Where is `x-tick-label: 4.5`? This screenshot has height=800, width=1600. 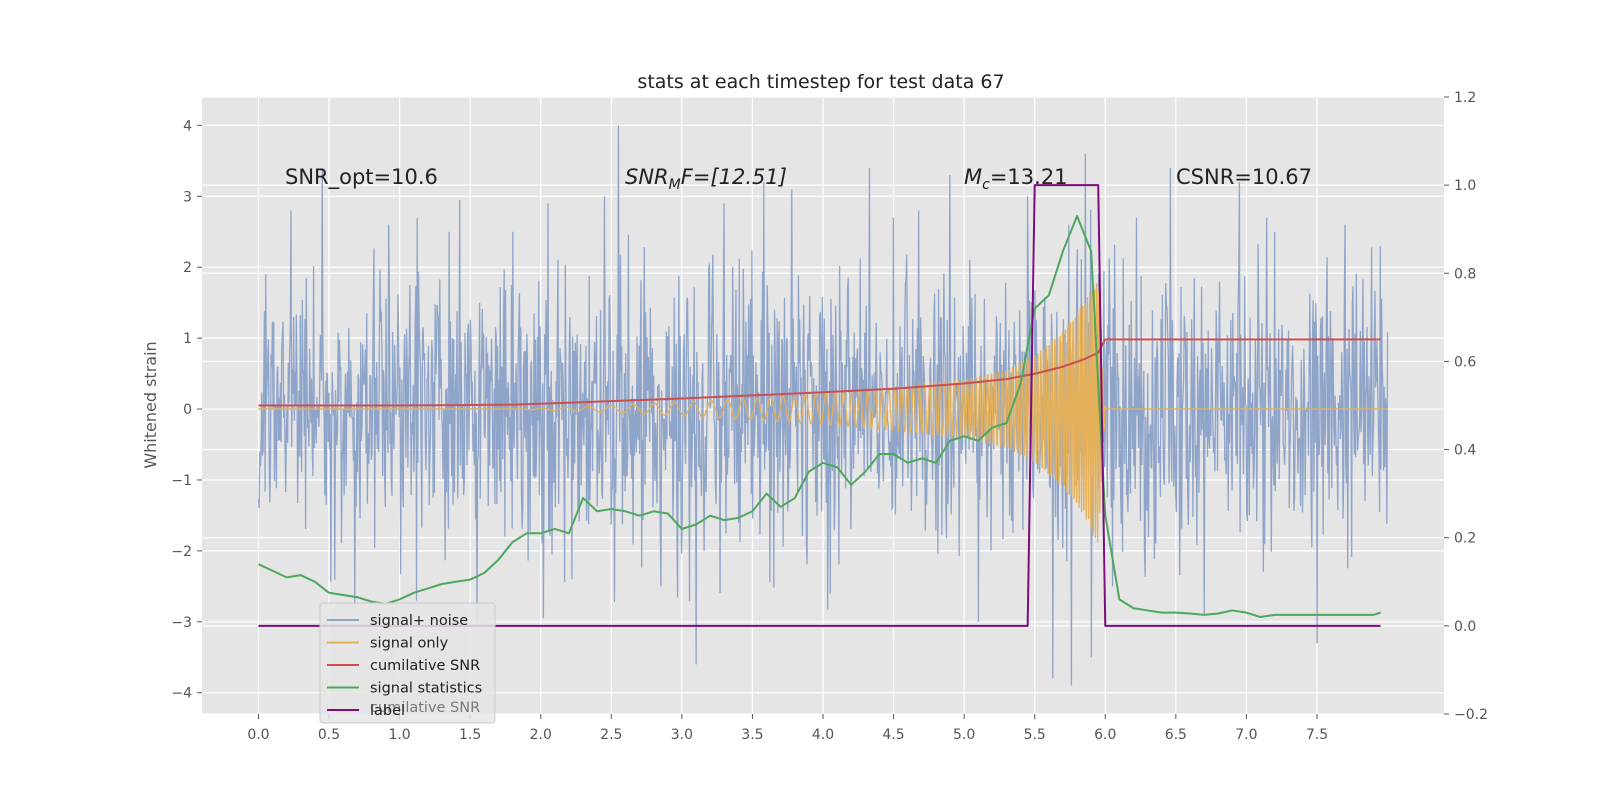 x-tick-label: 4.5 is located at coordinates (893, 735).